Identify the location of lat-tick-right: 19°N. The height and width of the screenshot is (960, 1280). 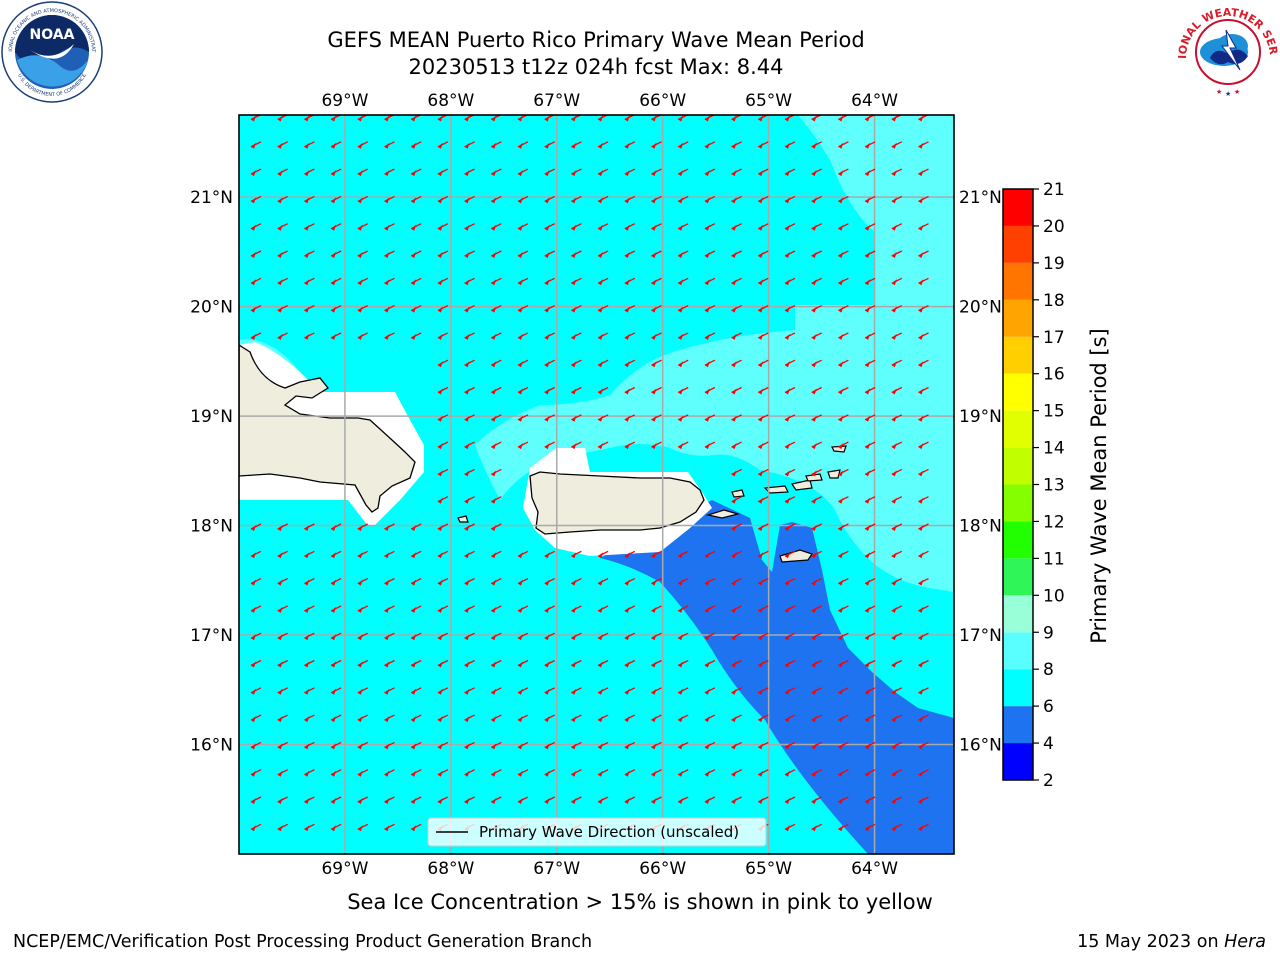
(980, 417).